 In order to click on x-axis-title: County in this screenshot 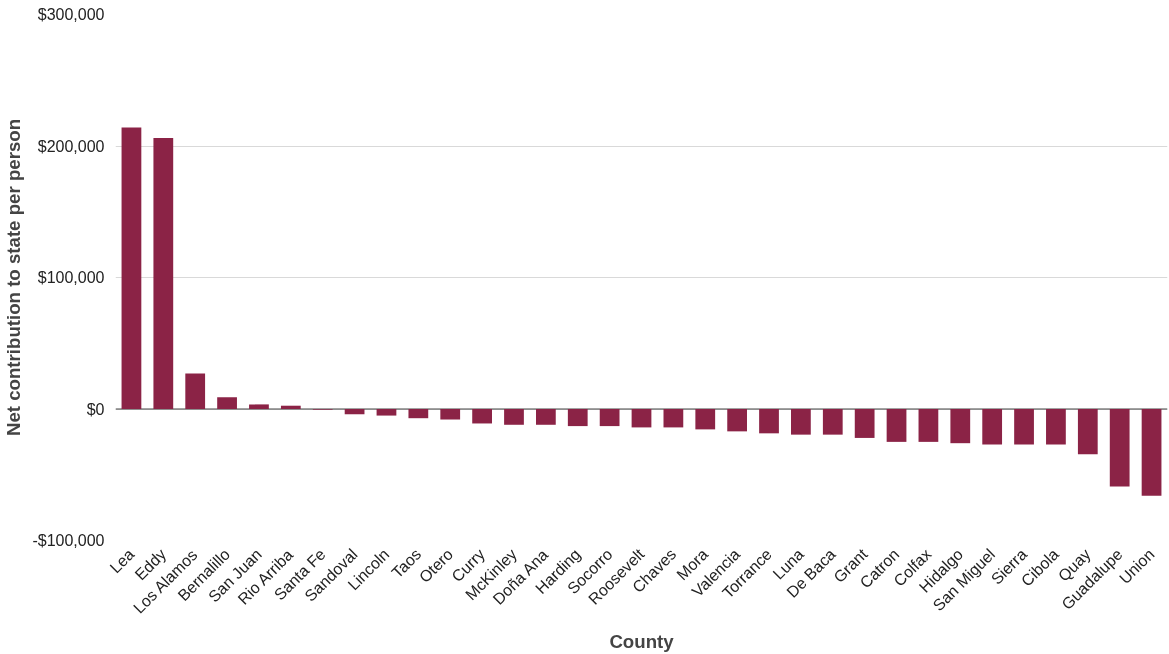, I will do `click(642, 641)`.